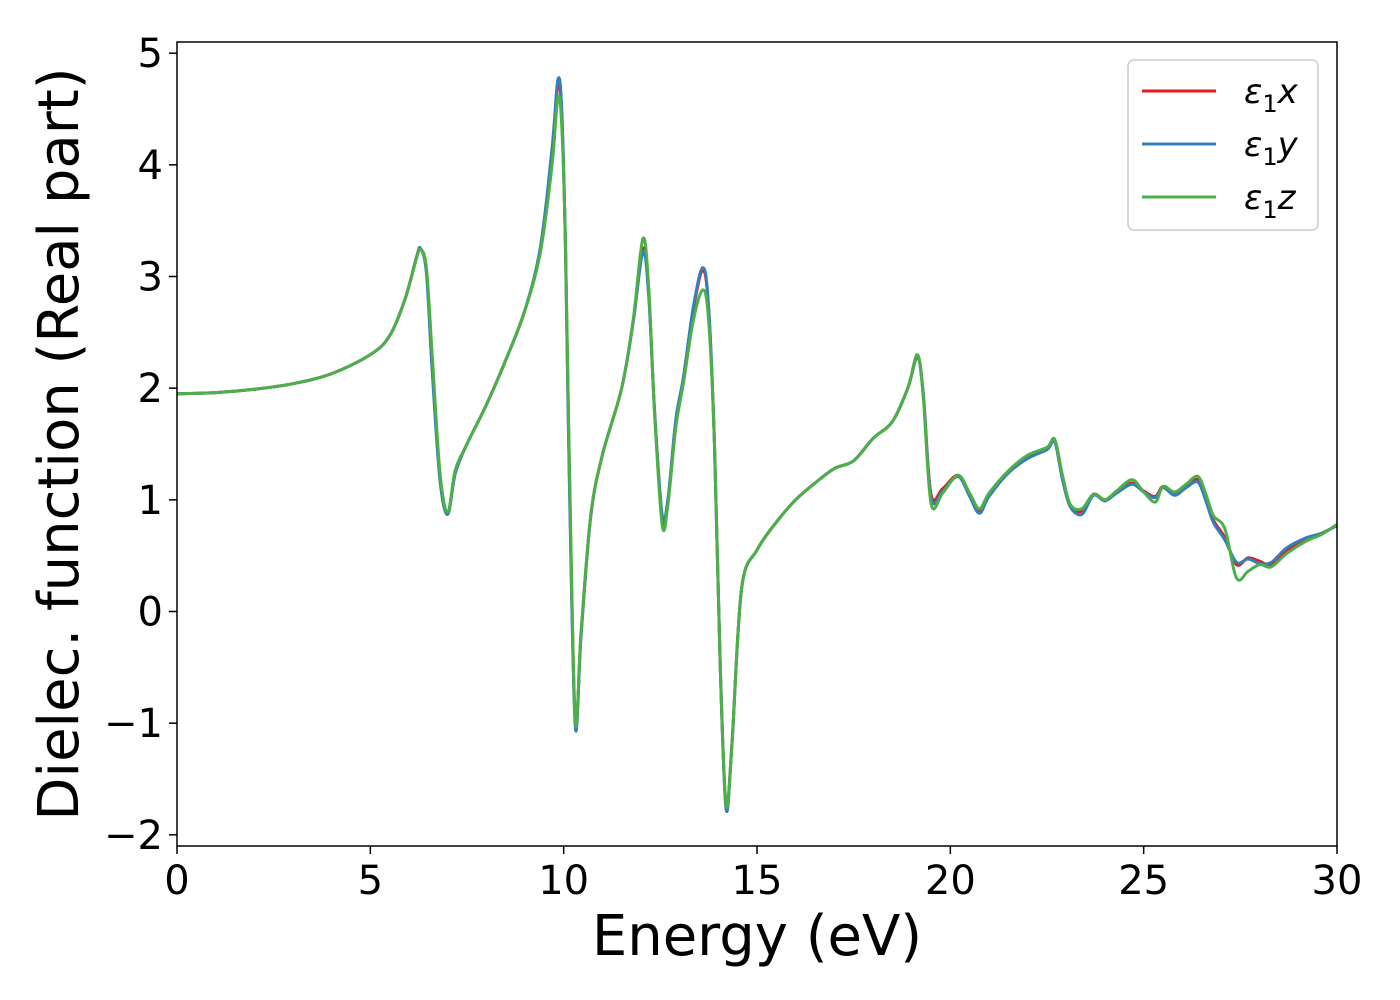 This screenshot has height=1000, width=1400. I want to click on x-axis-label: Energy (eV), so click(757, 936).